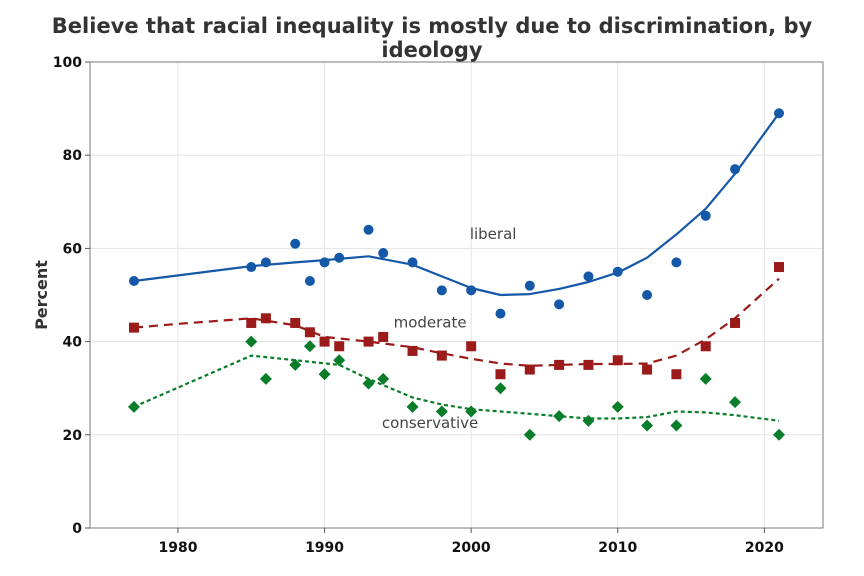 The image size is (864, 576). I want to click on moderate-point-2000, so click(471, 346).